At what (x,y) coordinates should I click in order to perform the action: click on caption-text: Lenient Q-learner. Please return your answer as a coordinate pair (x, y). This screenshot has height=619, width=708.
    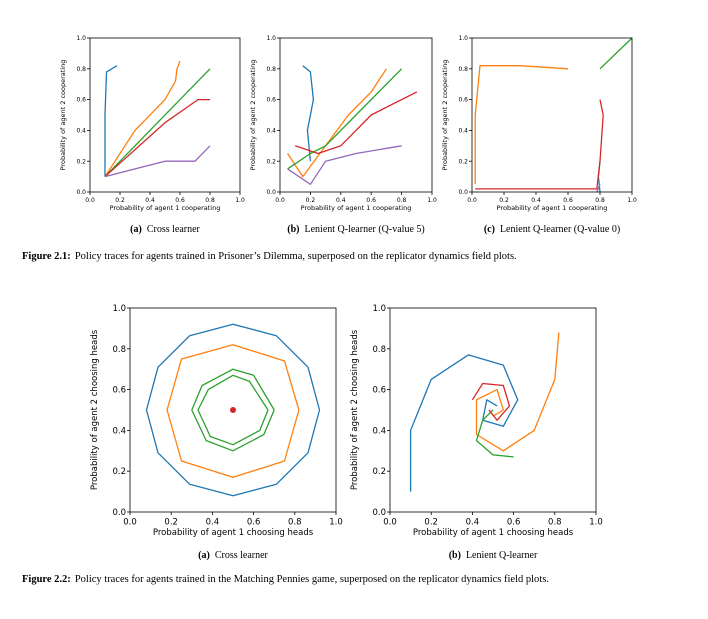
    Looking at the image, I should click on (502, 555).